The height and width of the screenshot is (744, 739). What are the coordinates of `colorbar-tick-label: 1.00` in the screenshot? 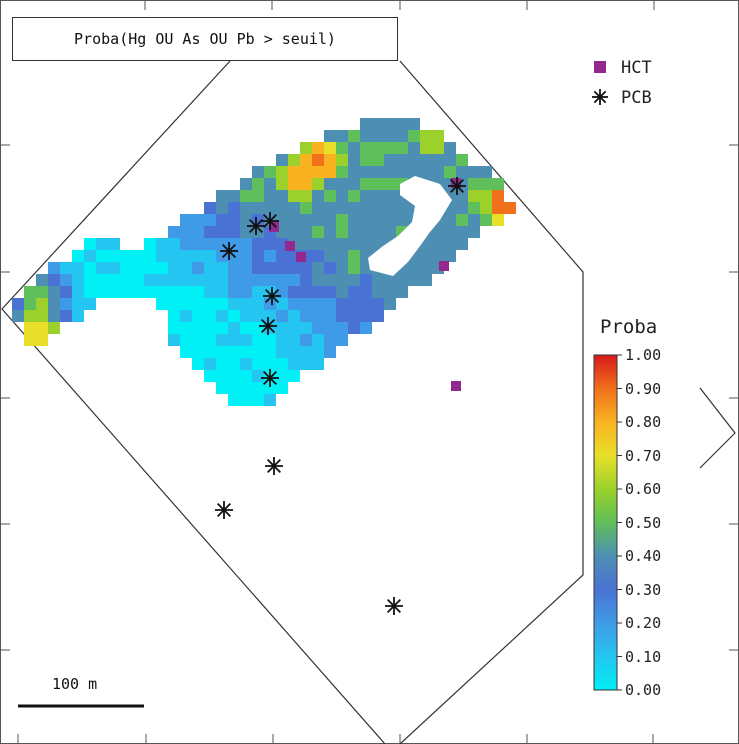 It's located at (643, 355).